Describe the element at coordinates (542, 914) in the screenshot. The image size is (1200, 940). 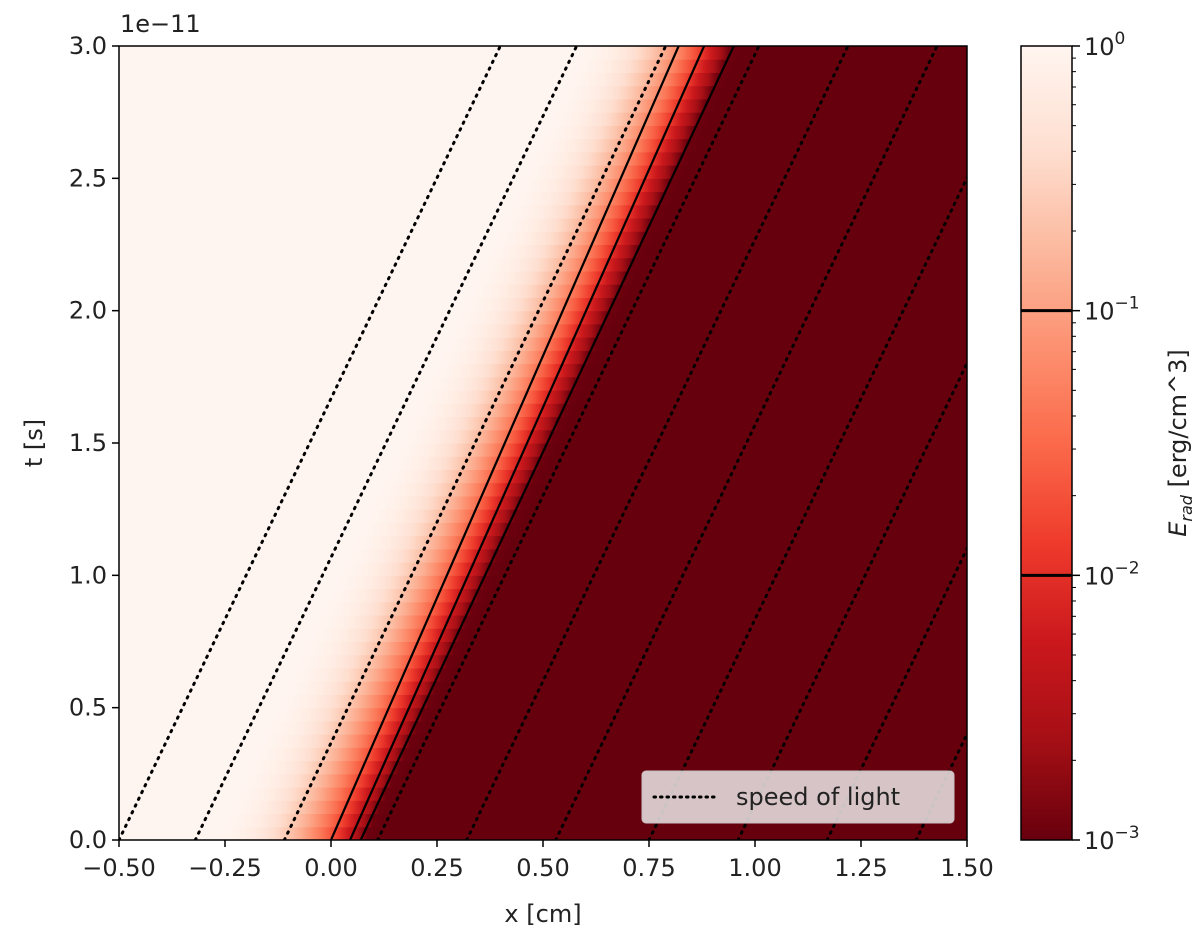
I see `x-axis-label: x [cm]` at that location.